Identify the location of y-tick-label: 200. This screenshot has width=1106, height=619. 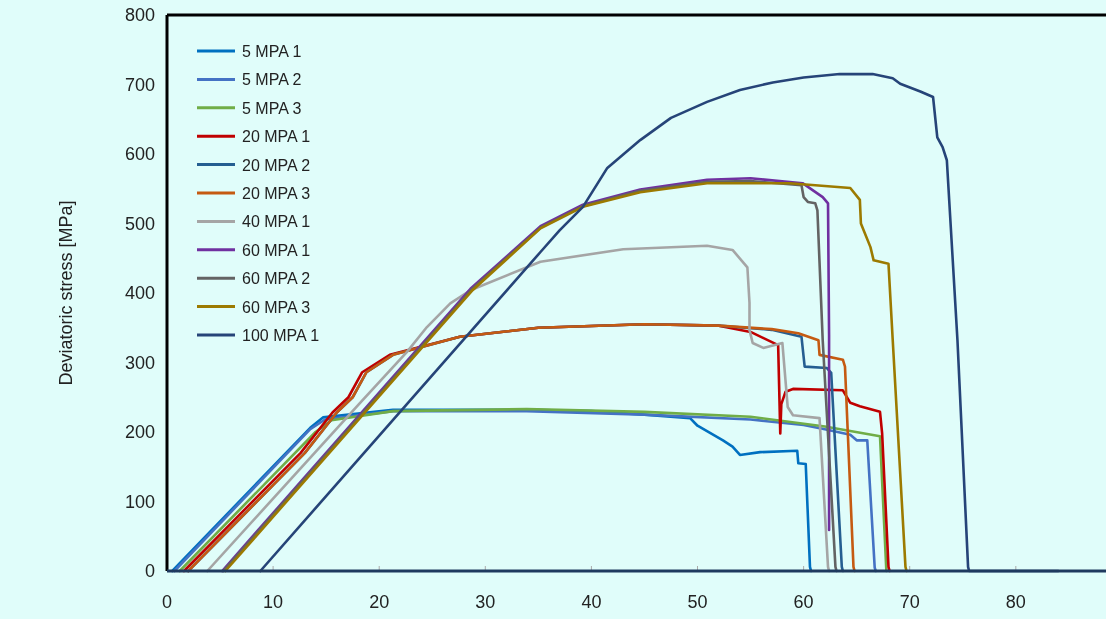
(139, 432).